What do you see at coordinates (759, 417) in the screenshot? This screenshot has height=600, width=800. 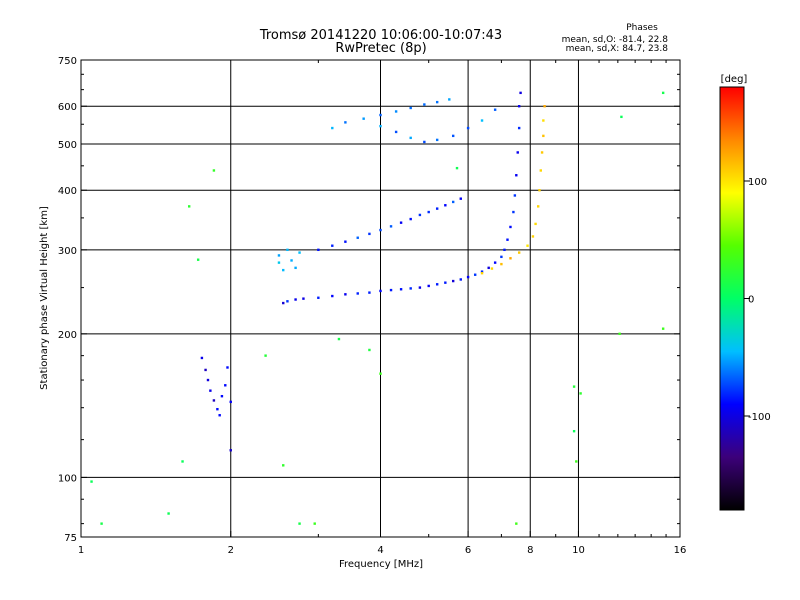 I see `colorbar-tick-label: -100` at bounding box center [759, 417].